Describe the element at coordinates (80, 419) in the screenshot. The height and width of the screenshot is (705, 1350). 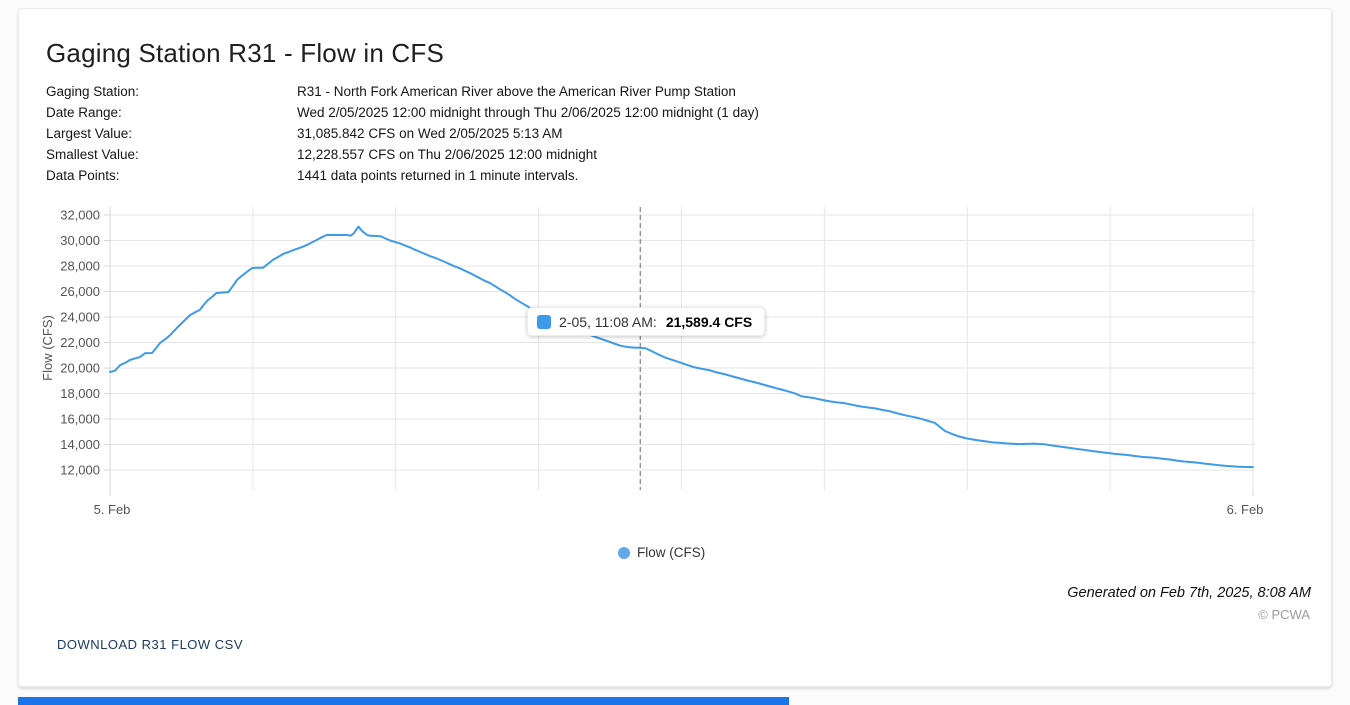
I see `y-tick-label: 16,000` at that location.